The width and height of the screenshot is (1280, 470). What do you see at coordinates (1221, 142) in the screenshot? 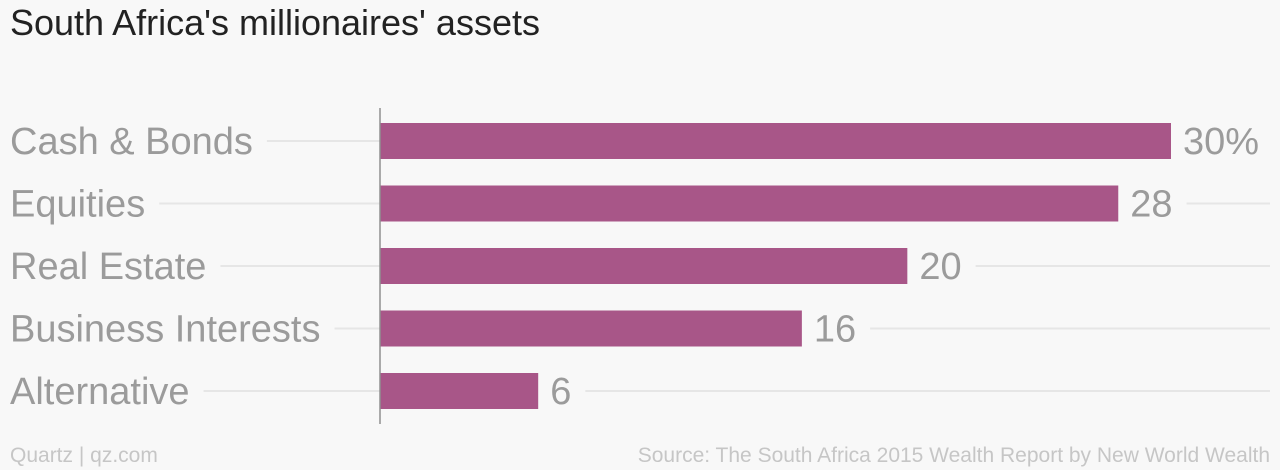
I see `value-label: 30%` at bounding box center [1221, 142].